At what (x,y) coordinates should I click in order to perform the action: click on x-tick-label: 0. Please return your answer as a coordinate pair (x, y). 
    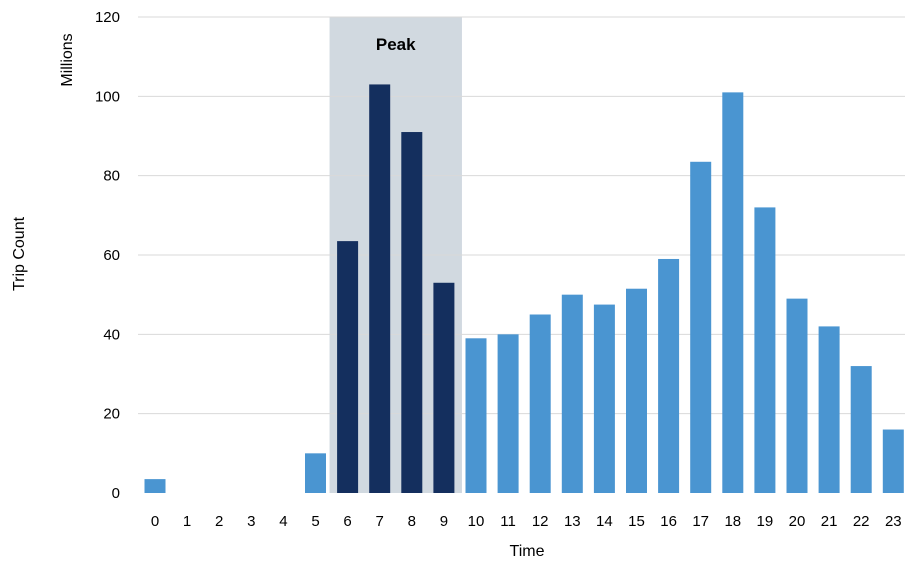
    Looking at the image, I should click on (155, 521).